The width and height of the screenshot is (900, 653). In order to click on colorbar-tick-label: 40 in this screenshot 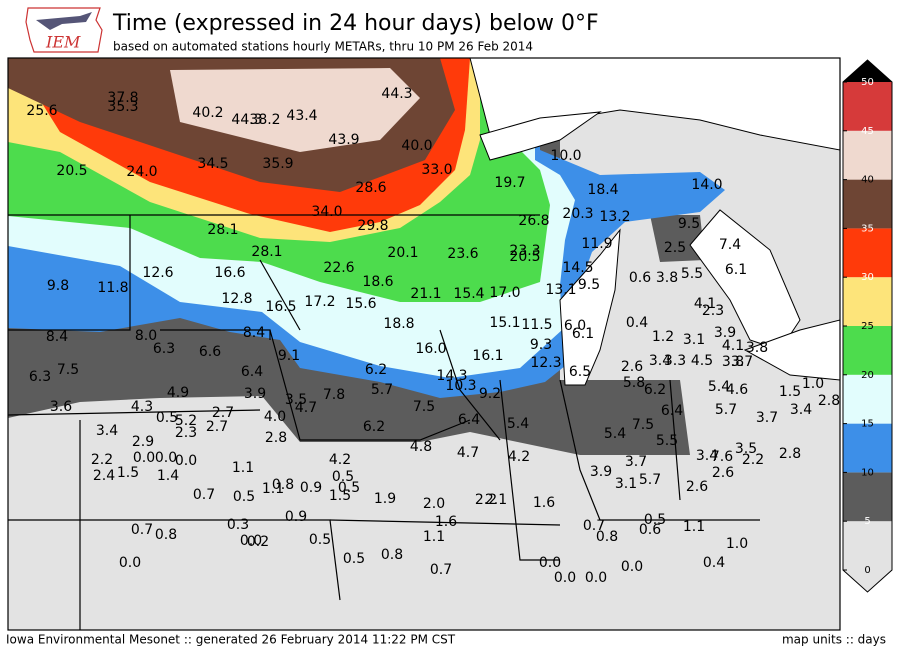, I will do `click(867, 180)`.